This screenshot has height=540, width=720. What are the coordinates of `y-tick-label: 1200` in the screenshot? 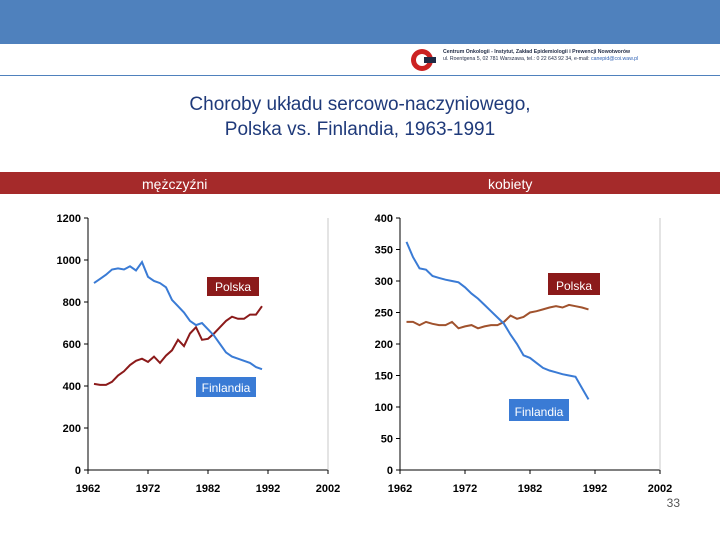 It's located at (69, 219).